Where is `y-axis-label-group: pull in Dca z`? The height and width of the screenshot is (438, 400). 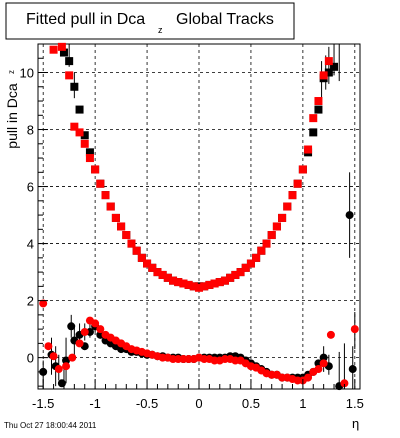
y-axis-label-group: pull in Dca z is located at coordinates (12, 109).